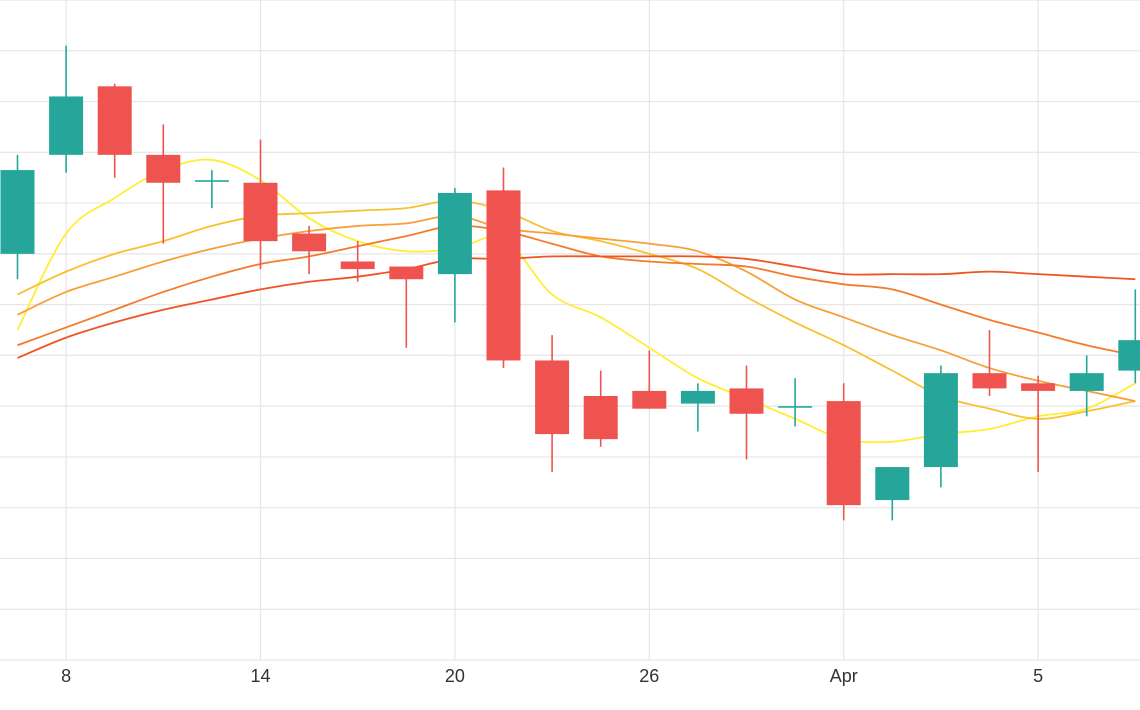 The image size is (1140, 710). What do you see at coordinates (455, 676) in the screenshot?
I see `x-tick-label: 20` at bounding box center [455, 676].